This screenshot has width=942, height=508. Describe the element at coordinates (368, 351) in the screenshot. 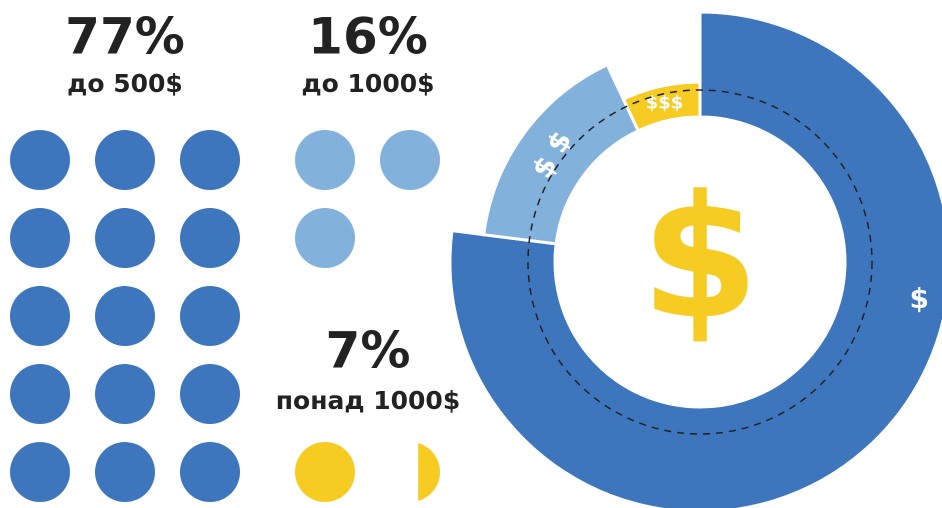

I see `percent-label: 7%` at that location.